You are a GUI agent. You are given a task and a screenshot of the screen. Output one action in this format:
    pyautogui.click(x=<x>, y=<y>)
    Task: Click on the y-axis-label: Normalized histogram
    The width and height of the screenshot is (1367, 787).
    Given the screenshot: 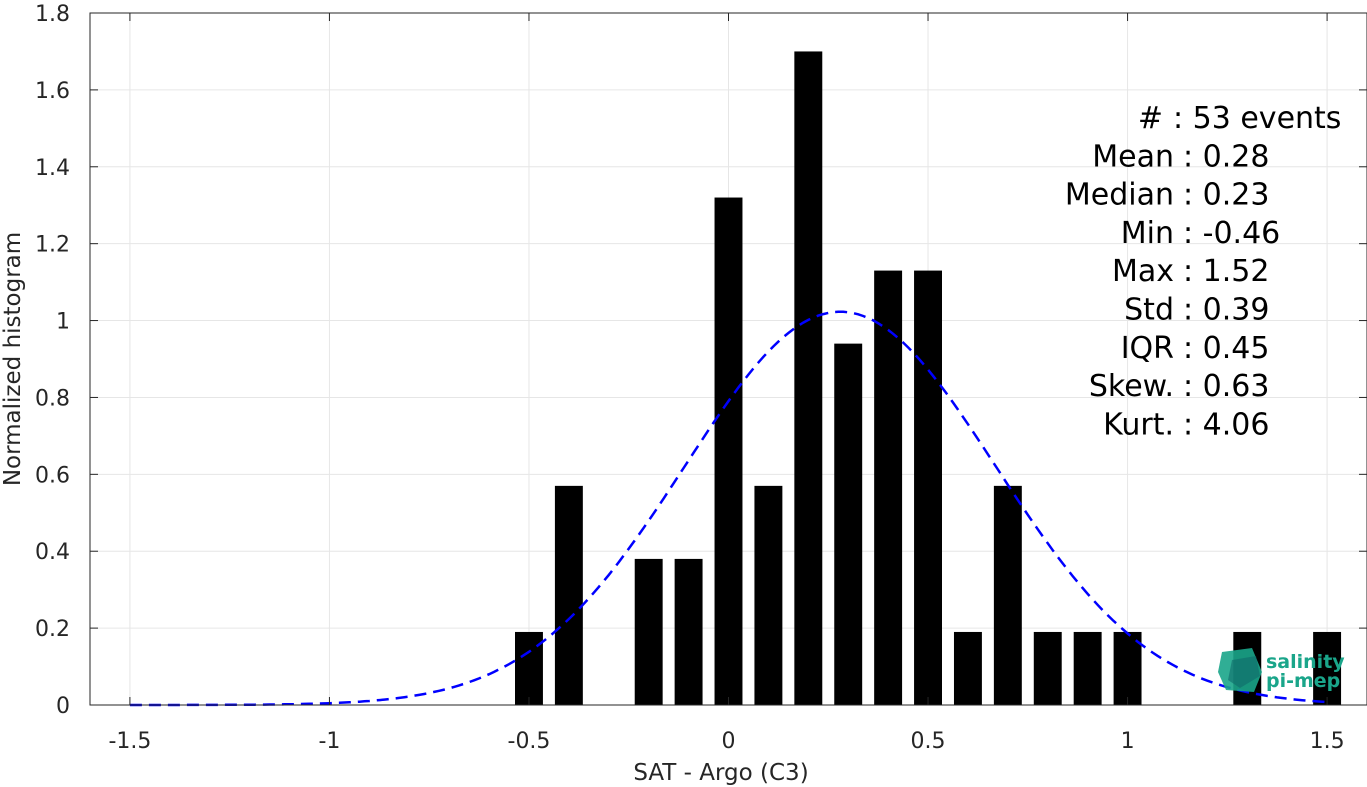 What is the action you would take?
    pyautogui.click(x=13, y=359)
    